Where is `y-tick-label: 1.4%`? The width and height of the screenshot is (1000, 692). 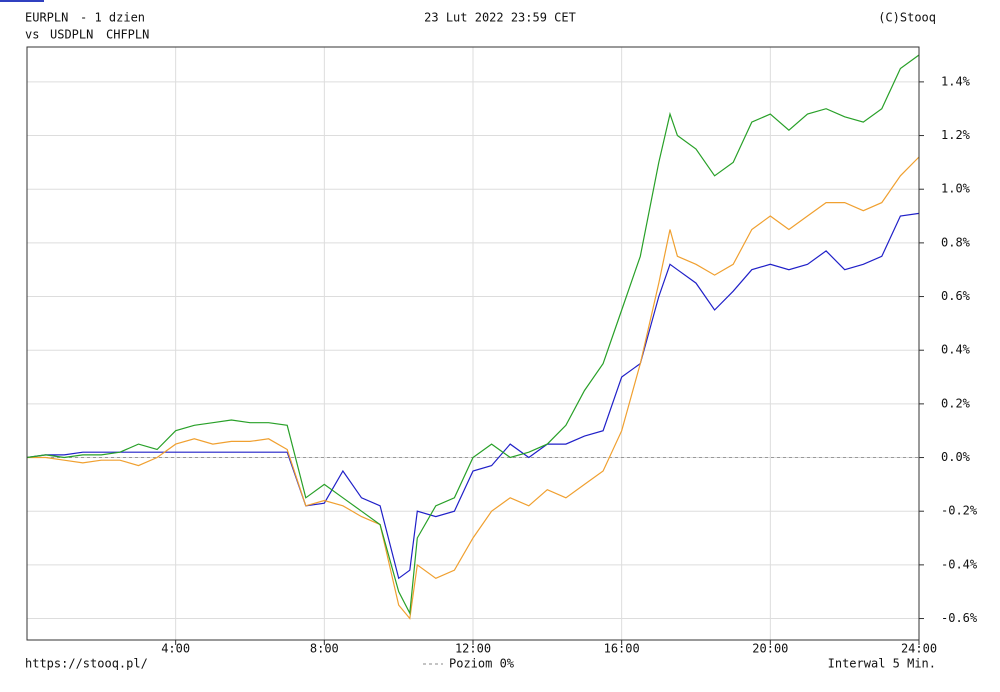 y-tick-label: 1.4% is located at coordinates (956, 81).